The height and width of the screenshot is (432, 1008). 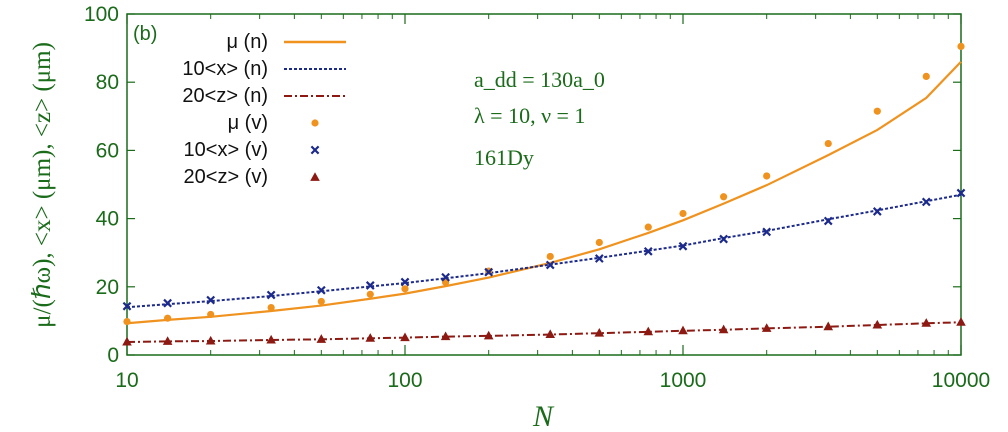 What do you see at coordinates (539, 79) in the screenshot?
I see `annotation-add: a_dd = 130a_0` at bounding box center [539, 79].